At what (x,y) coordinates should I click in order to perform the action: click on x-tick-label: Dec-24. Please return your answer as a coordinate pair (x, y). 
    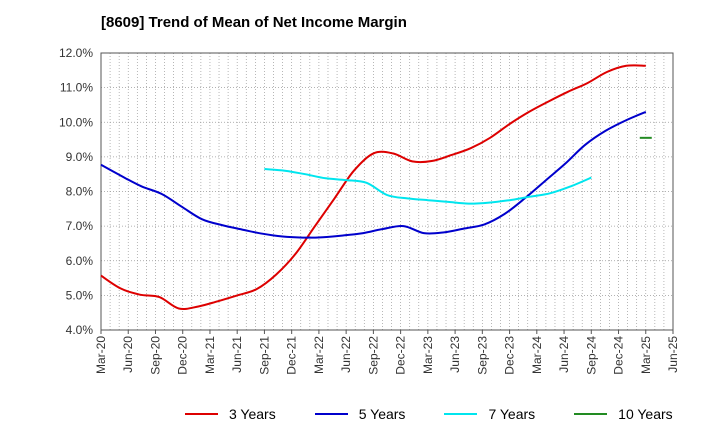
    Looking at the image, I should click on (619, 355).